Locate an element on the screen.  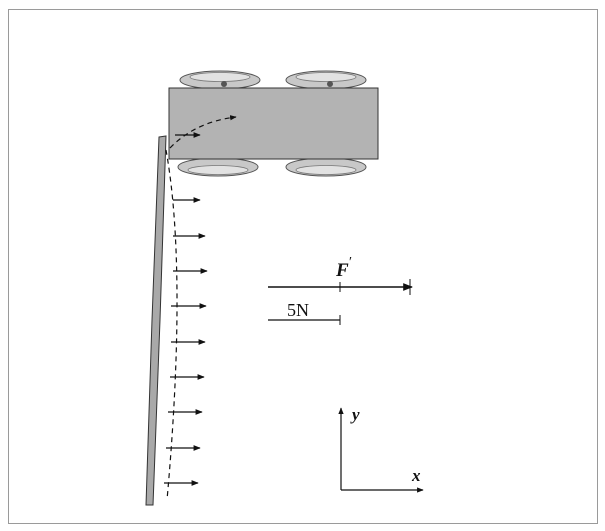
cart-body is located at coordinates (273, 123).